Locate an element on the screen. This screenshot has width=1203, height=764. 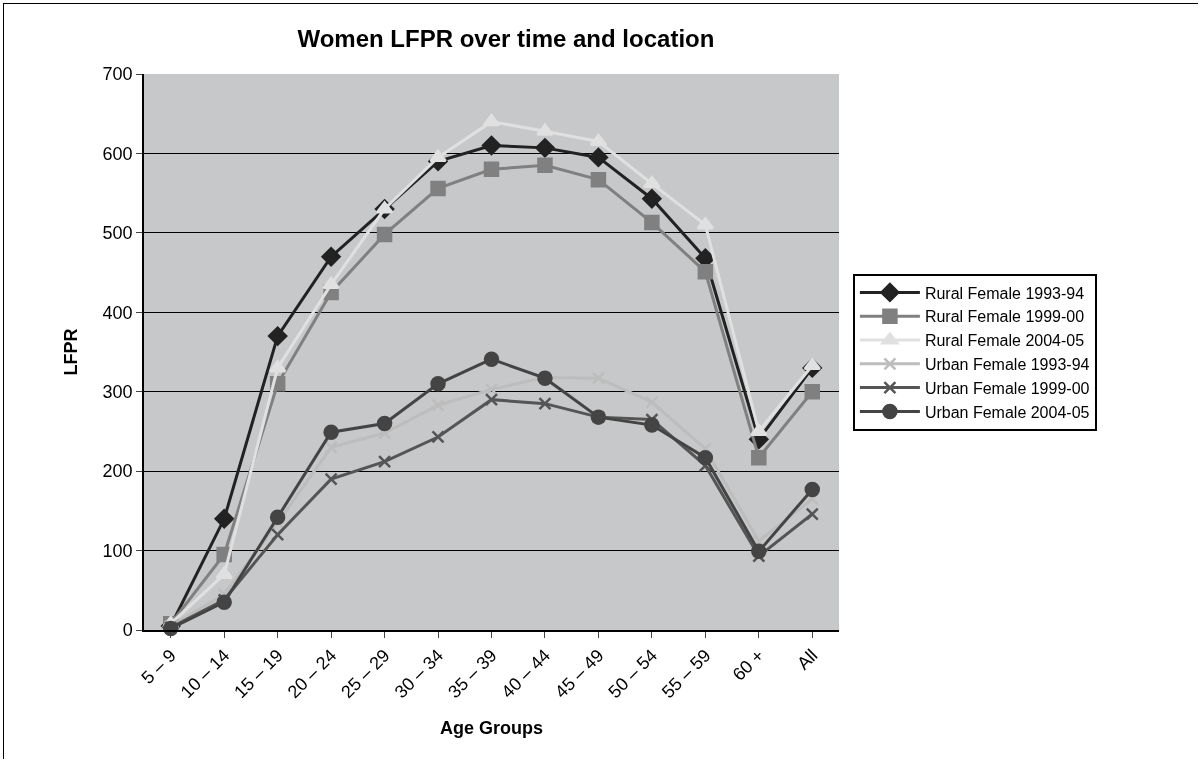
y-tick-label: 0 is located at coordinates (127, 630).